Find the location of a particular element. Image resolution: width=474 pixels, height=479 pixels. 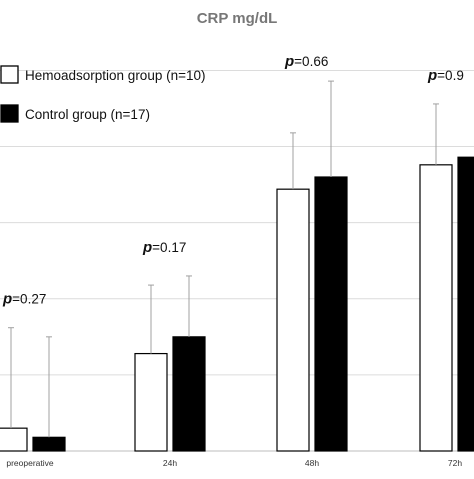

bar-control-72h is located at coordinates (465, 304).